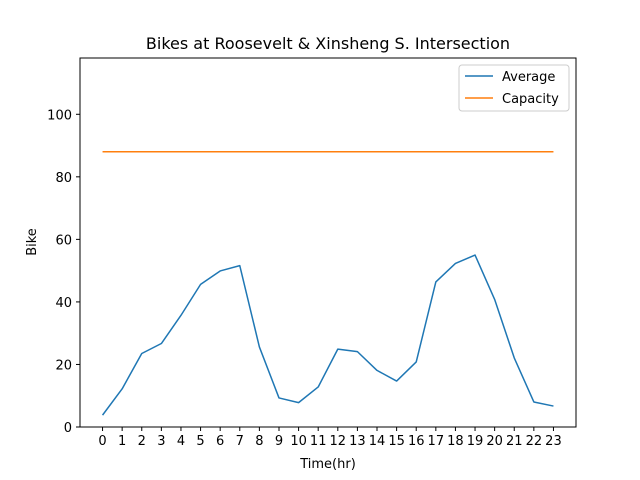 The image size is (640, 480). What do you see at coordinates (68, 428) in the screenshot?
I see `y-tick-label: 0` at bounding box center [68, 428].